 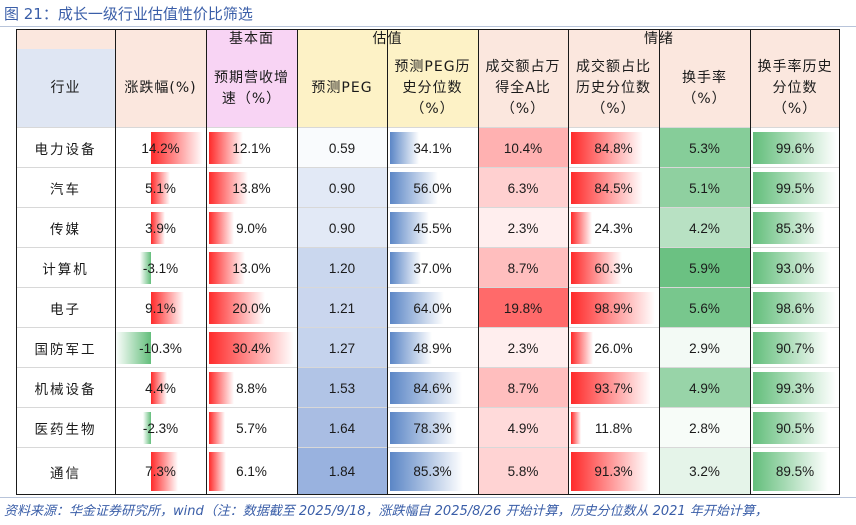 What do you see at coordinates (432, 88) in the screenshot?
I see `column-header-label: 预测PEG历史分位数（%）` at bounding box center [432, 88].